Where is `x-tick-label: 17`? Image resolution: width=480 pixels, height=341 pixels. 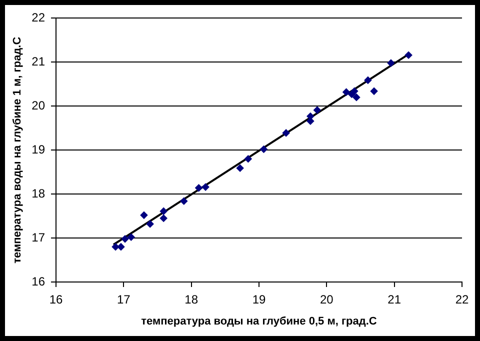 x-tick-label: 17 is located at coordinates (123, 299).